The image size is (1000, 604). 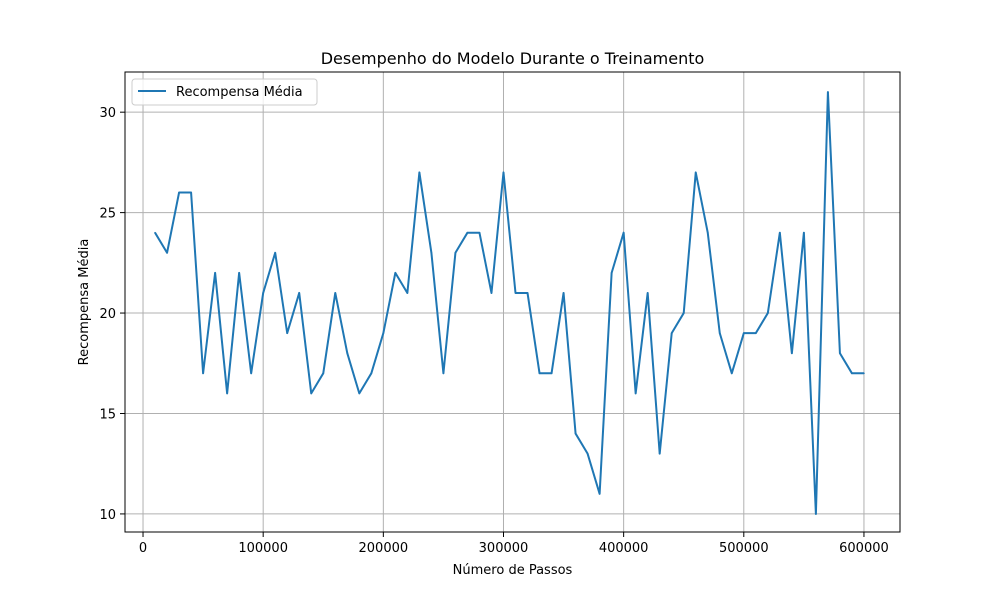 What do you see at coordinates (504, 548) in the screenshot?
I see `x-tick-label: 300000` at bounding box center [504, 548].